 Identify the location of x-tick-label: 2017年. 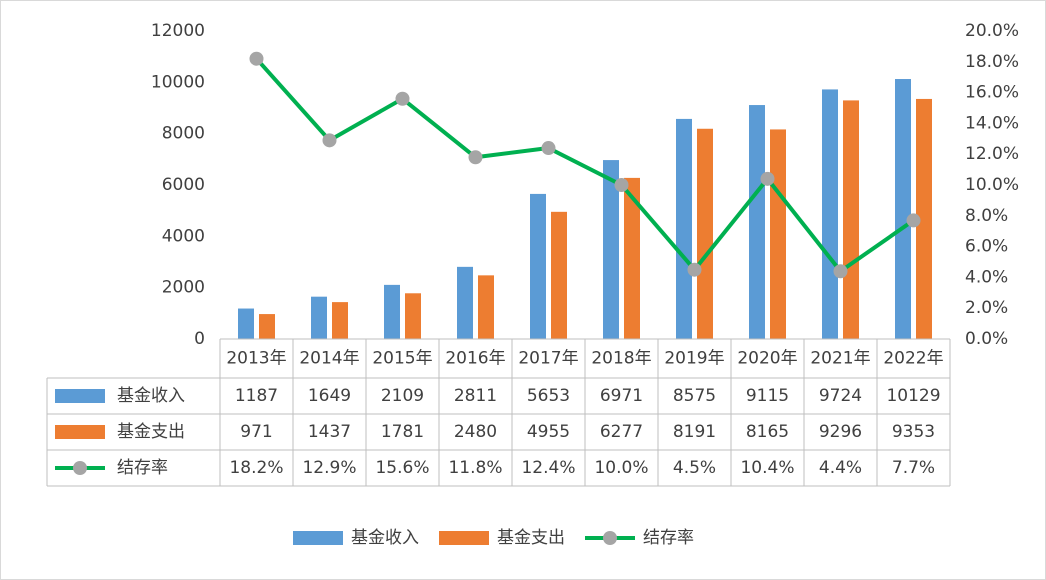
(548, 359).